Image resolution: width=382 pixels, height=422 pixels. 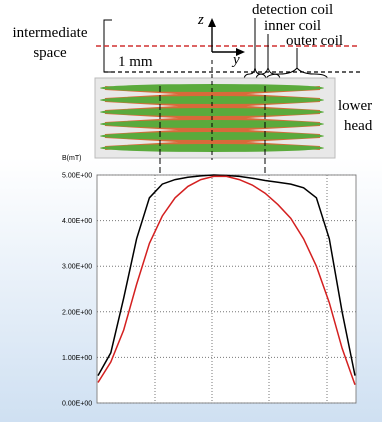 I want to click on label-space: space, so click(x=50, y=53).